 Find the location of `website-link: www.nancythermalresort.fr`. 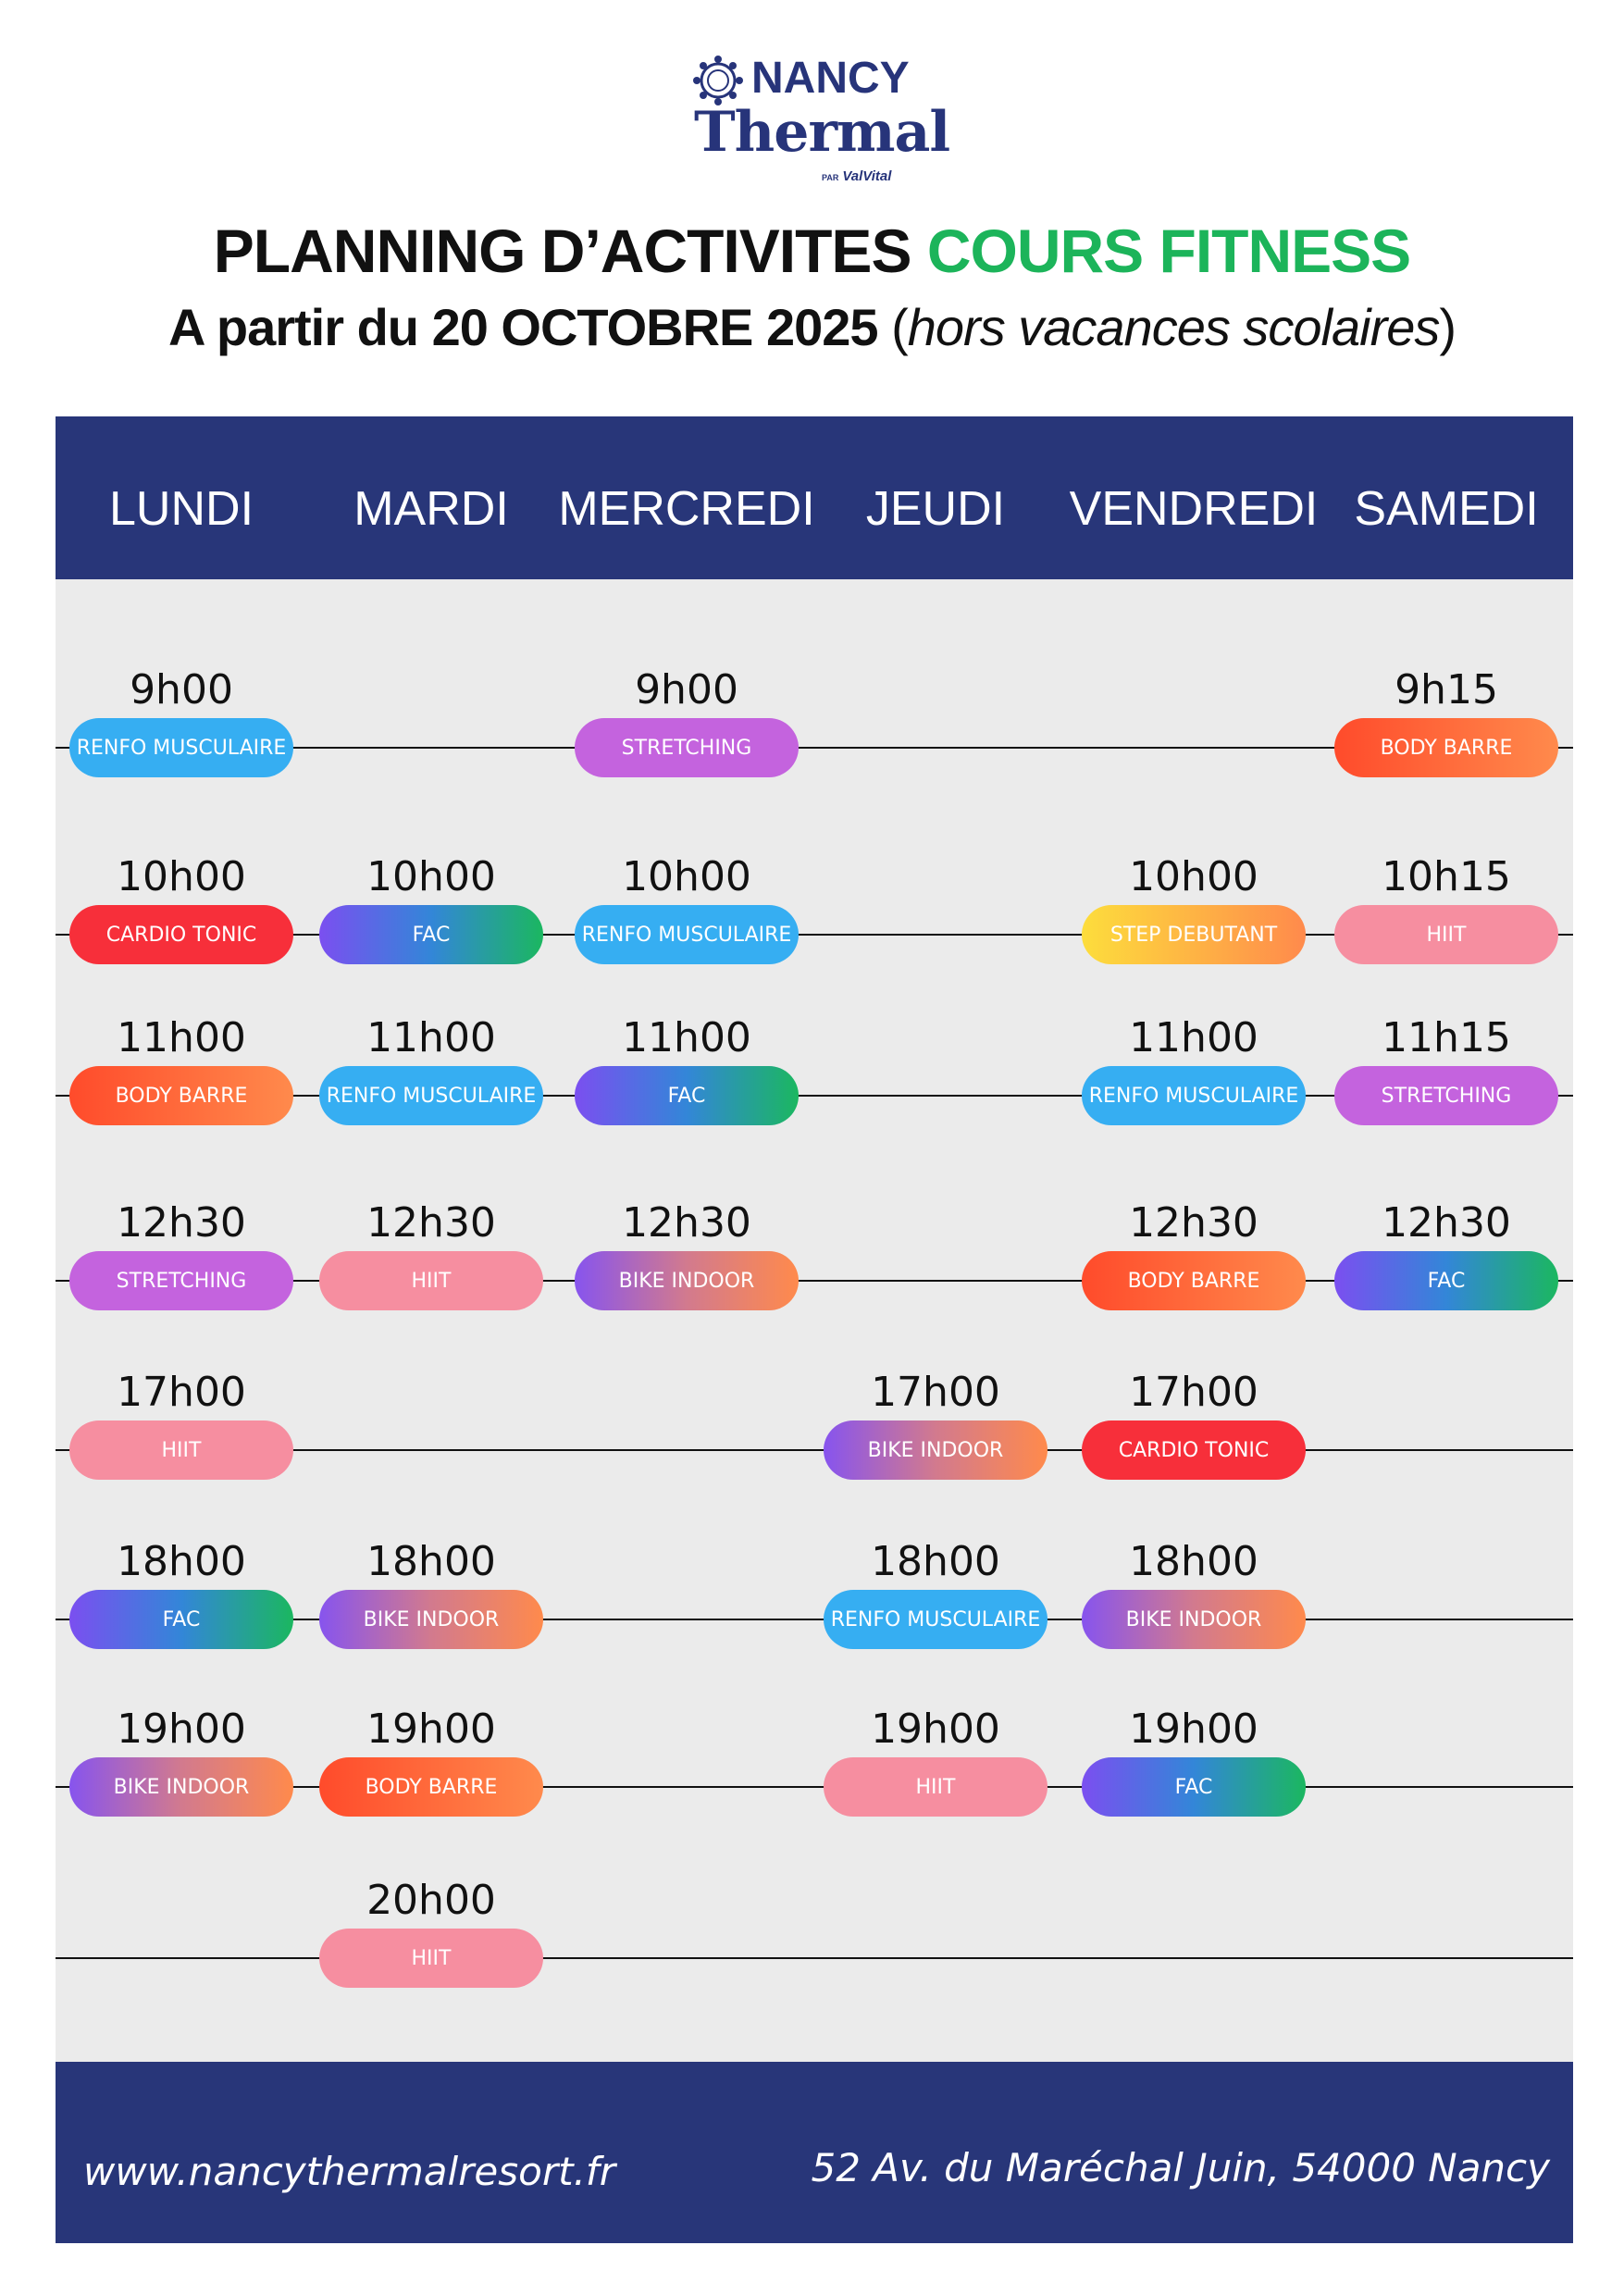

website-link: www.nancythermalresort.fr is located at coordinates (349, 2172).